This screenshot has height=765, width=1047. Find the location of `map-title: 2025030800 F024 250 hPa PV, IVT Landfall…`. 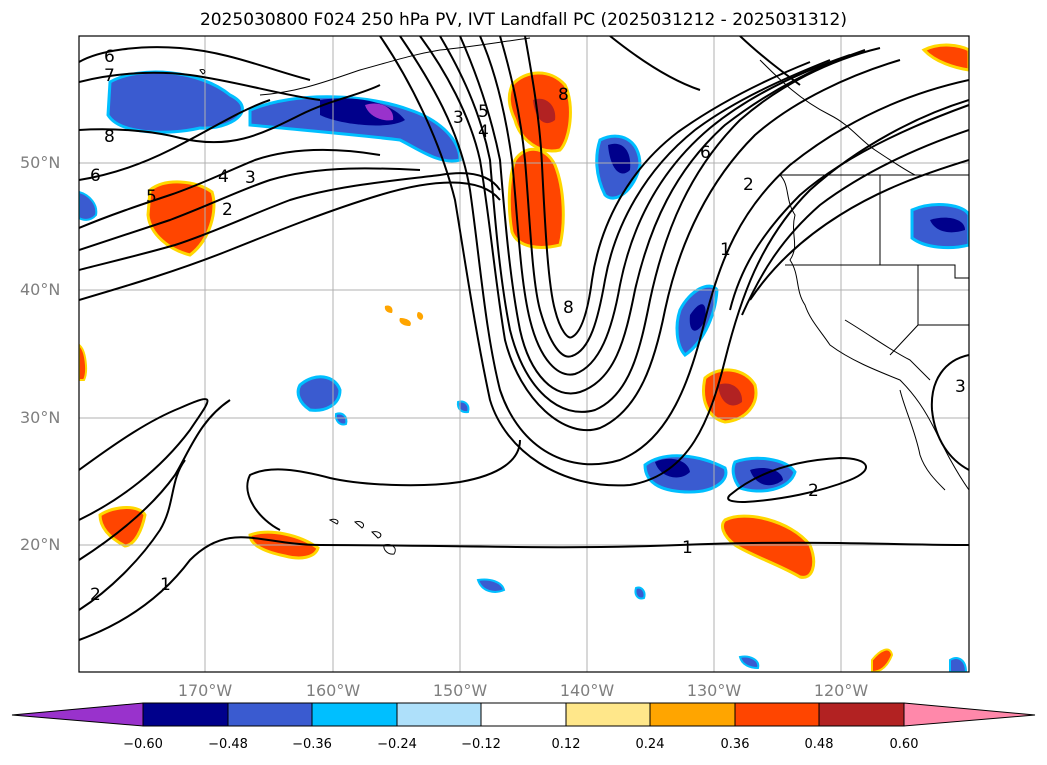

map-title: 2025030800 F024 250 hPa PV, IVT Landfall… is located at coordinates (523, 20).